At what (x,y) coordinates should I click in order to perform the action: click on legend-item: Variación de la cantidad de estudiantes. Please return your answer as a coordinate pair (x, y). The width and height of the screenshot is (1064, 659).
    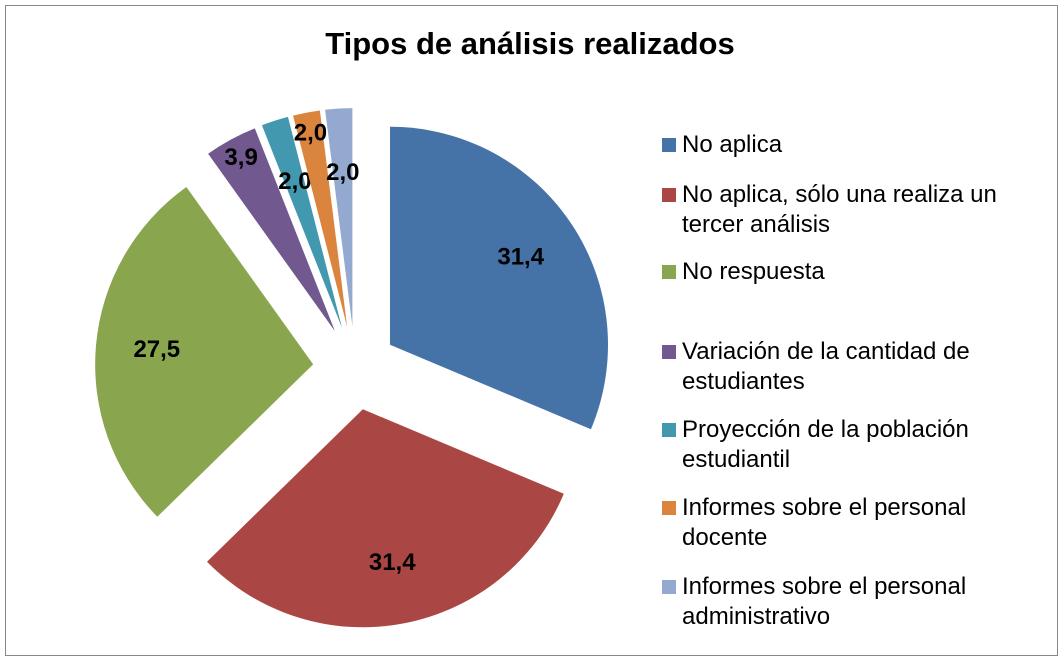
    Looking at the image, I should click on (847, 367).